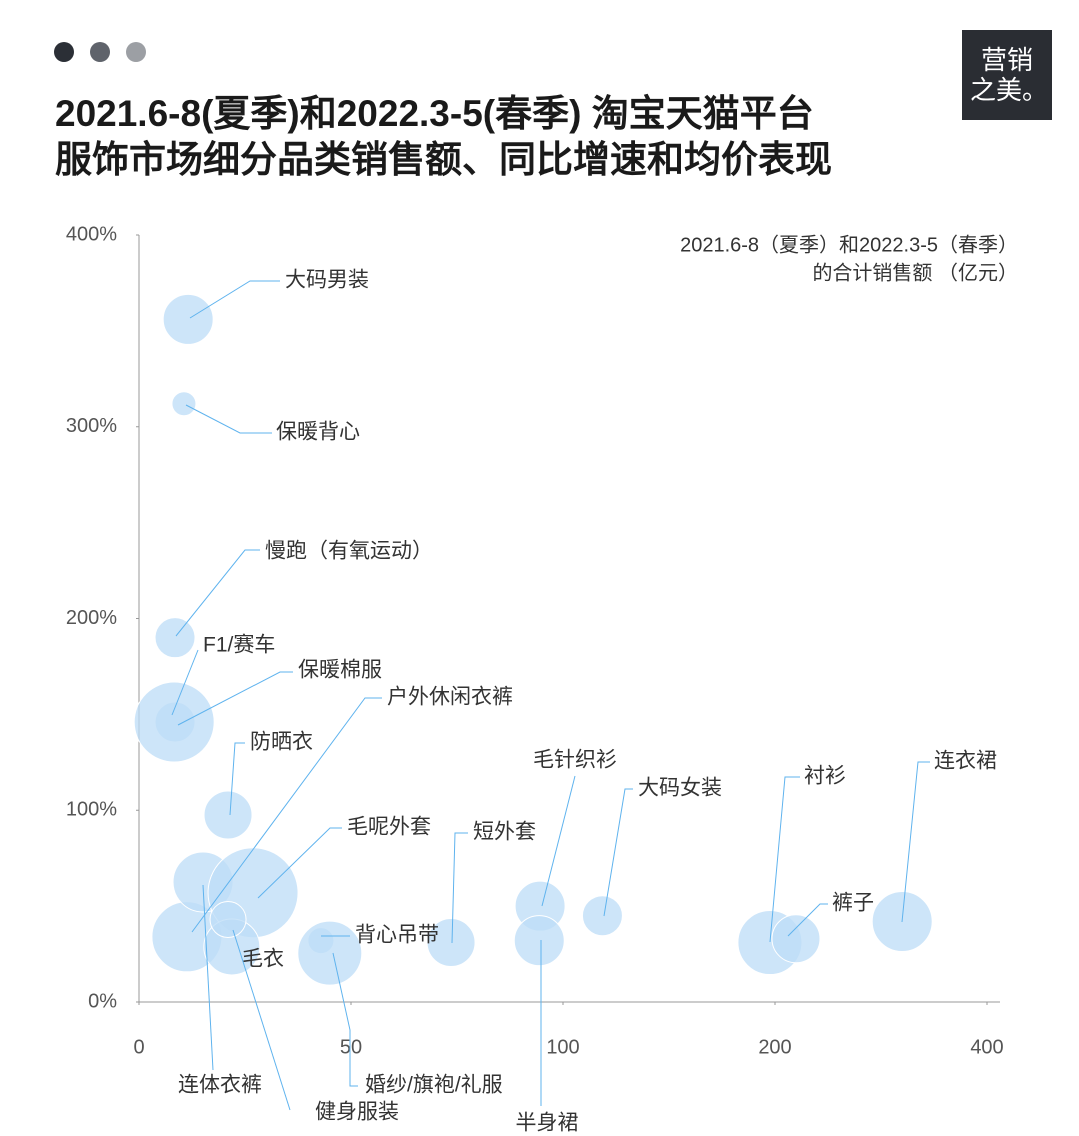 This screenshot has height=1136, width=1079. What do you see at coordinates (138, 1047) in the screenshot?
I see `x-tick-label: 0` at bounding box center [138, 1047].